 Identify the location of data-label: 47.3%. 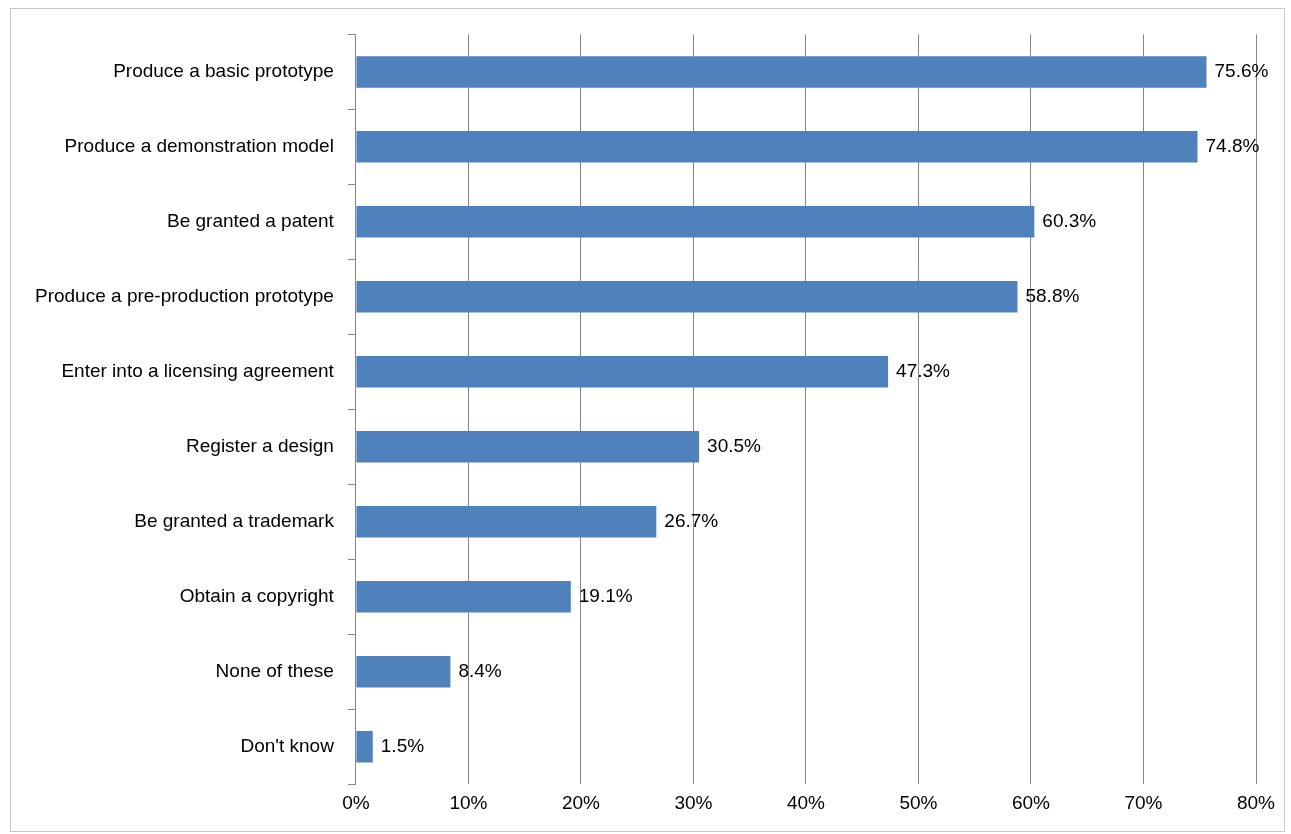
(923, 371).